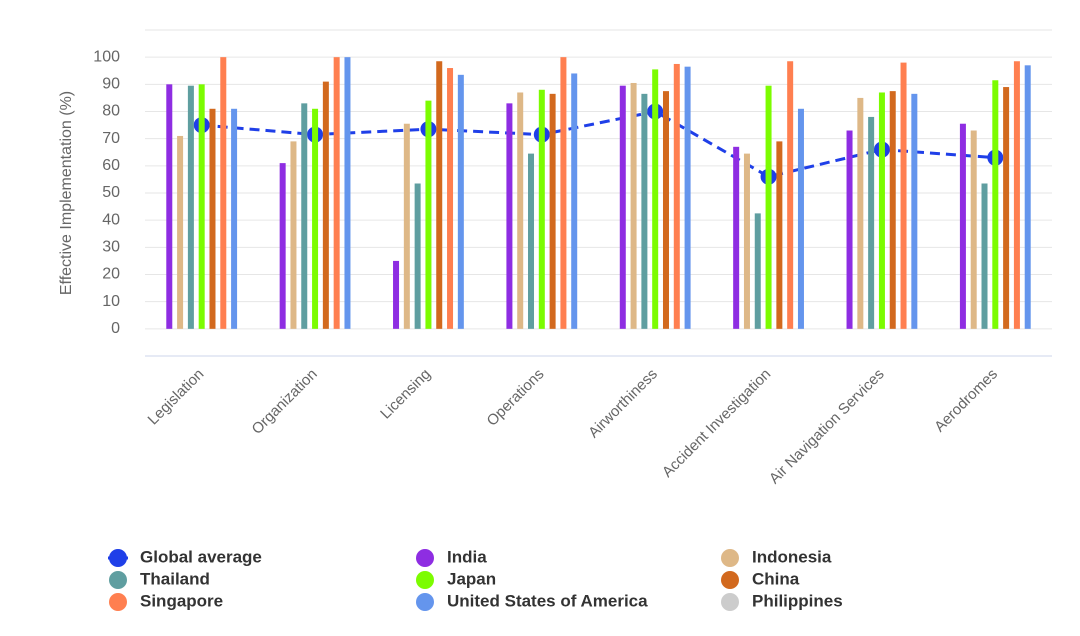  Describe the element at coordinates (405, 394) in the screenshot. I see `x-tick-label: Licensing` at that location.